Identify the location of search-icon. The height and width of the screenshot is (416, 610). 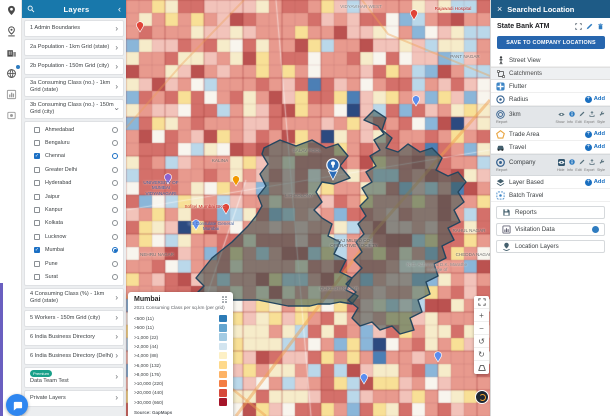
(31, 9).